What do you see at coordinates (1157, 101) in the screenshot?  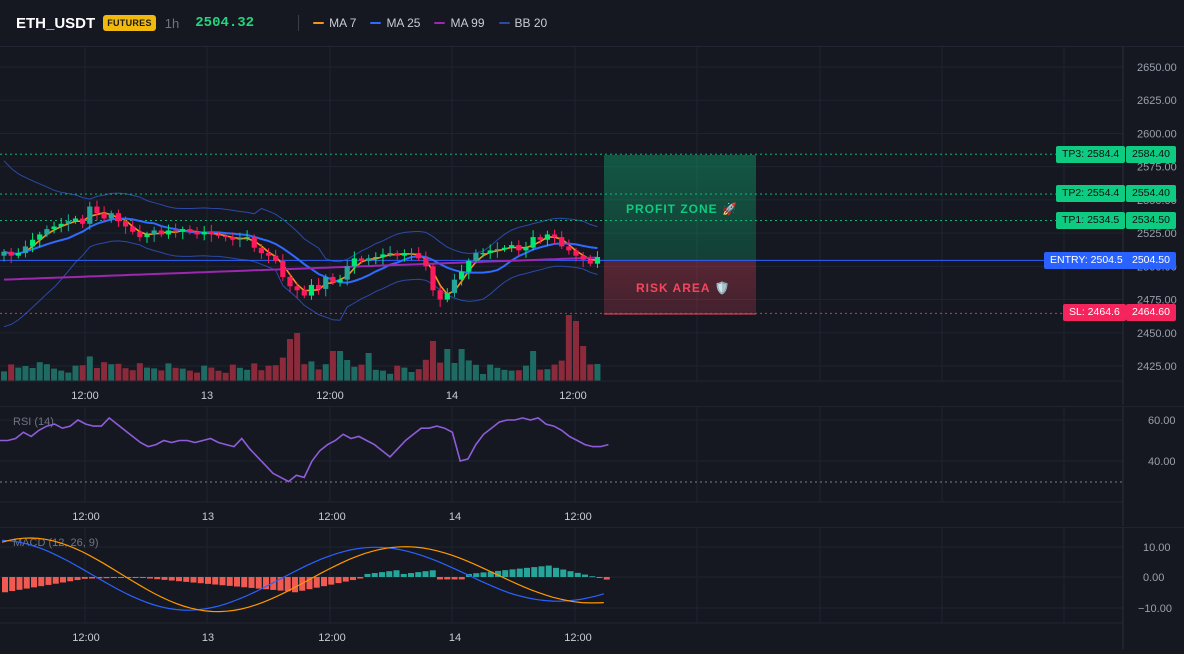 I see `price-axis-label: 2625.00` at bounding box center [1157, 101].